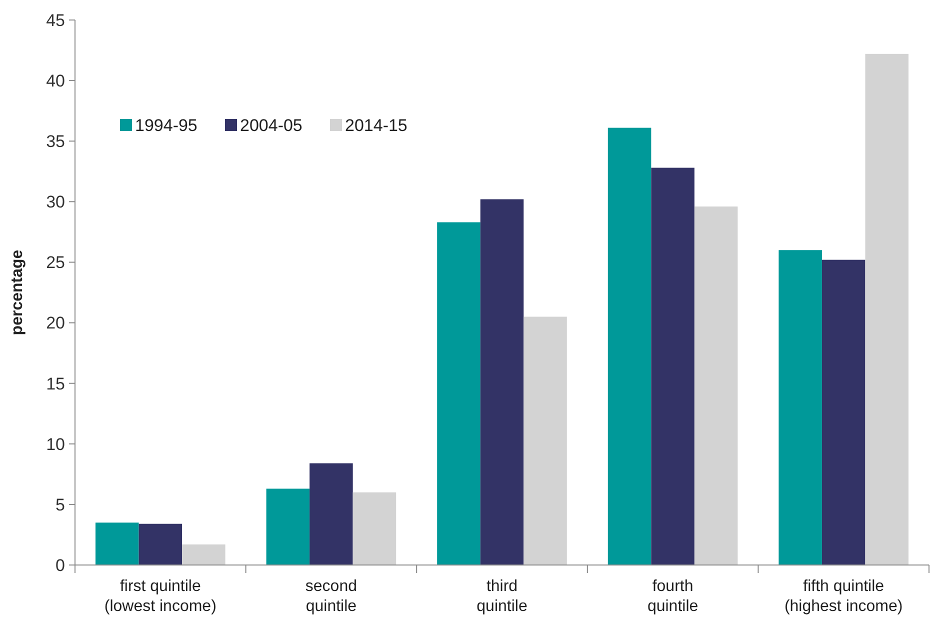 This screenshot has height=636, width=939. I want to click on x-tick-label: fourth quintile, so click(672, 596).